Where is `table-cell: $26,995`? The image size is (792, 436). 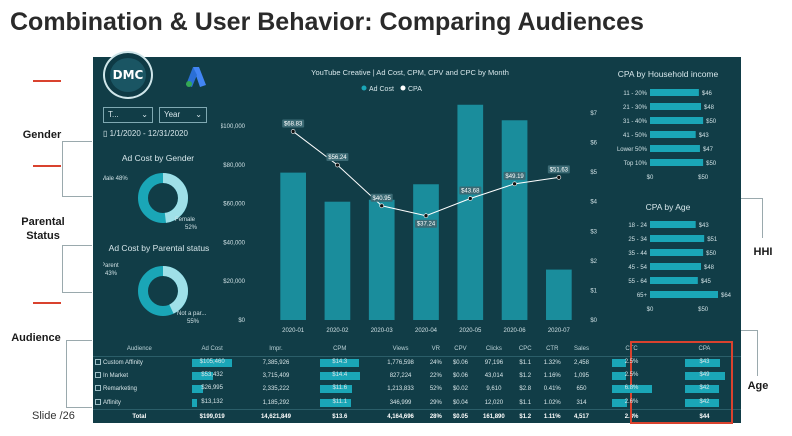
table-cell: $26,995 is located at coordinates (212, 389).